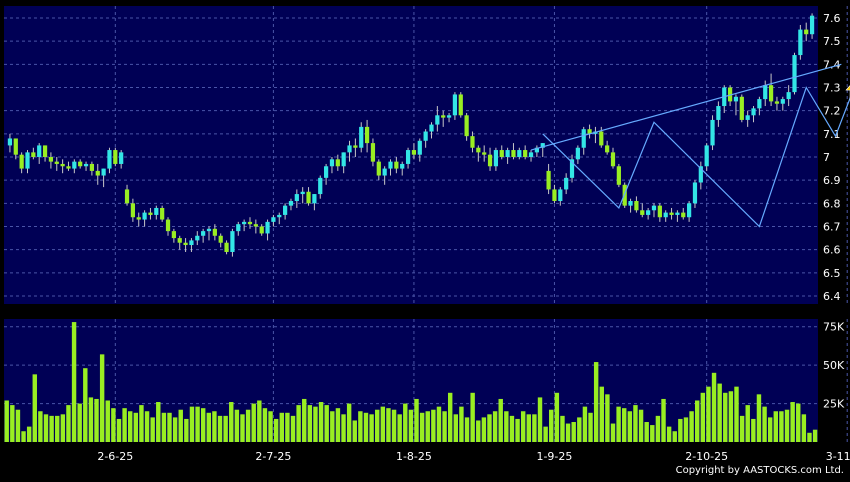 The height and width of the screenshot is (482, 850). I want to click on x-tick-label: 1-9-25, so click(554, 456).